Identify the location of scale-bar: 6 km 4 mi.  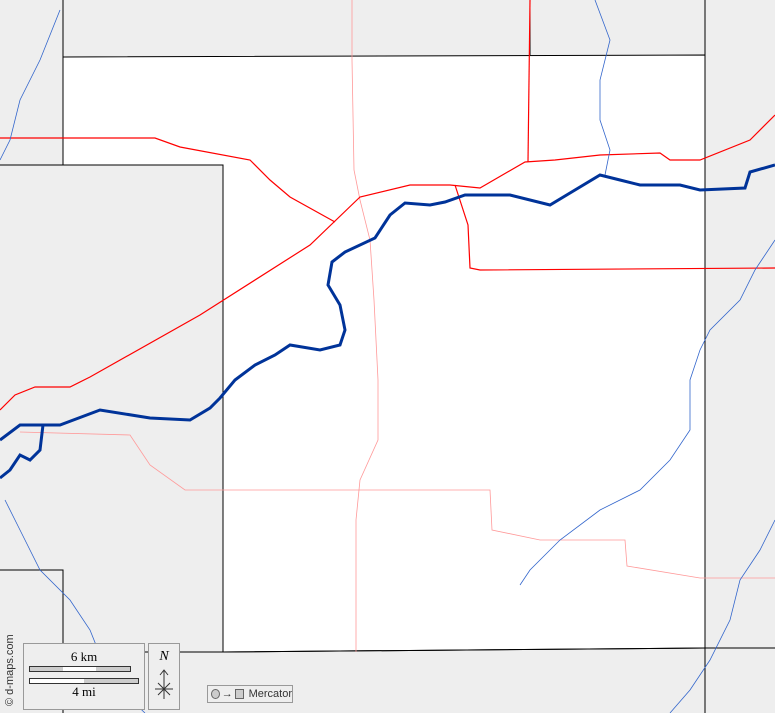
(84, 676).